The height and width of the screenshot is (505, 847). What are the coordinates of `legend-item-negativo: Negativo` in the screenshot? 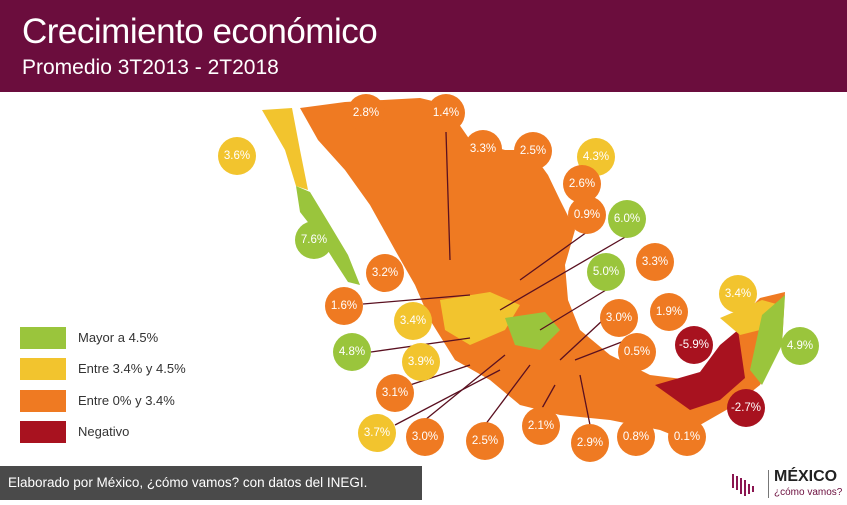 It's located at (150, 432).